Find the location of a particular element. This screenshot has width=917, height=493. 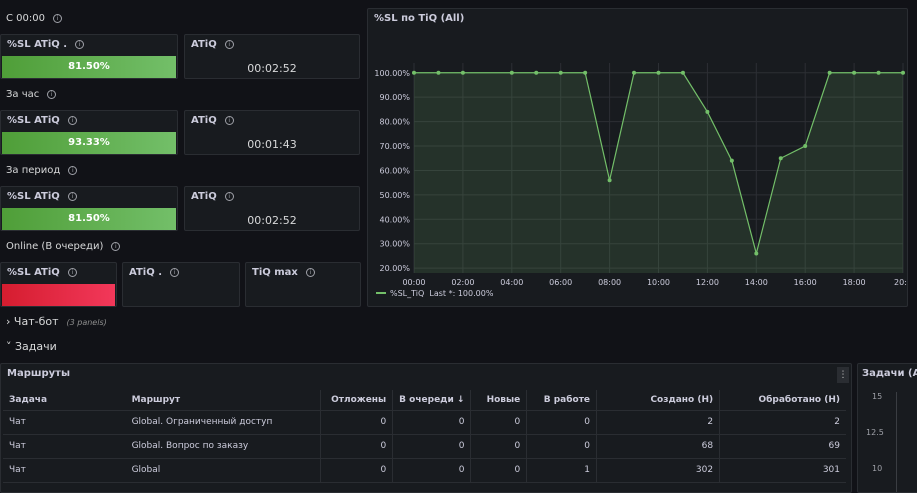

x-tick-label: 10:00 is located at coordinates (658, 282).